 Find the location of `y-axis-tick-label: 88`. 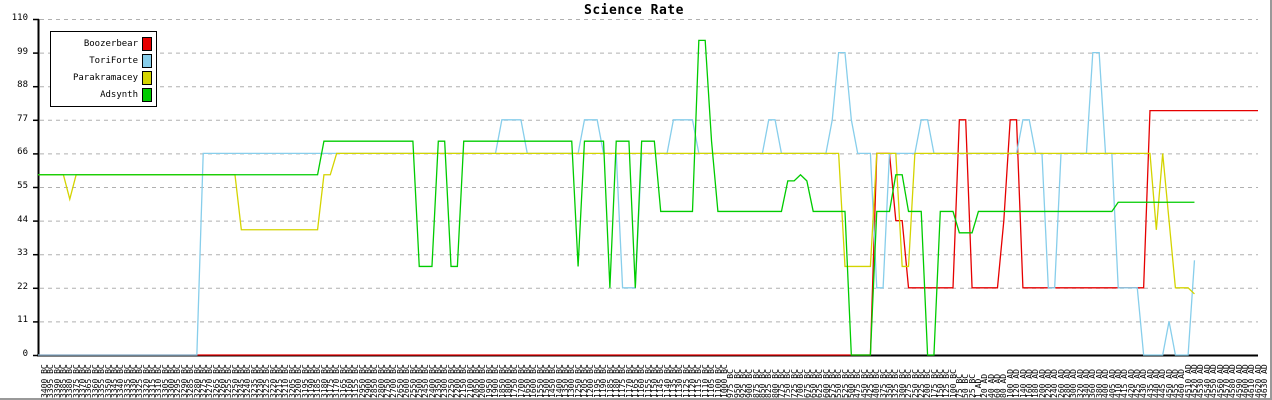

y-axis-tick-label: 88 is located at coordinates (22, 85).